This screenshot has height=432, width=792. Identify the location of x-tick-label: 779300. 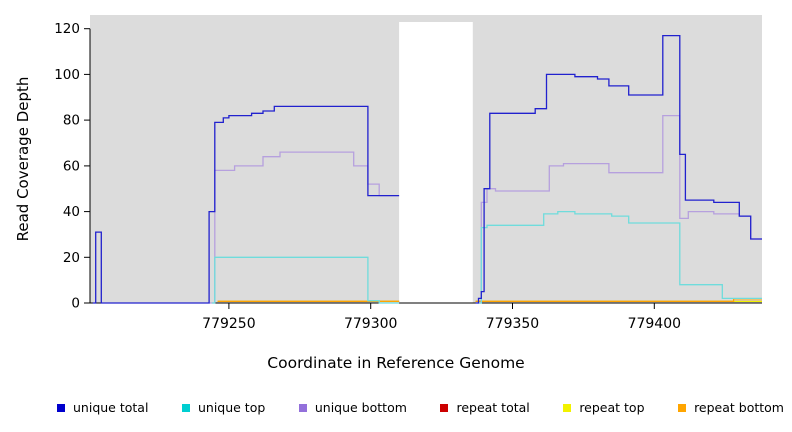
(370, 324).